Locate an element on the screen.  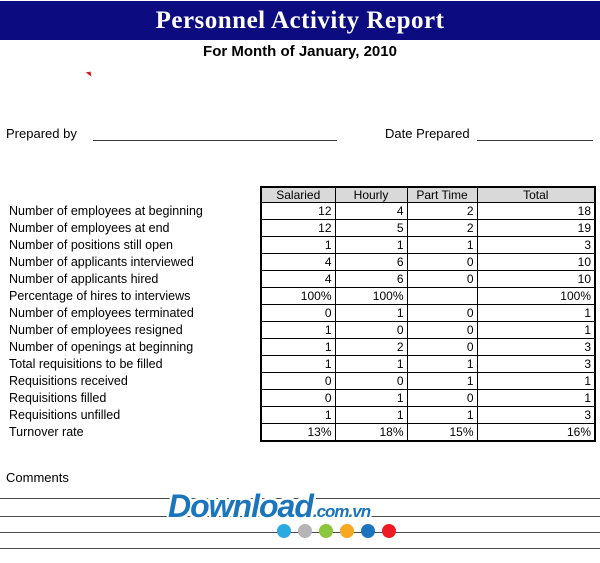
row-label: Number of employees at end is located at coordinates (89, 228).